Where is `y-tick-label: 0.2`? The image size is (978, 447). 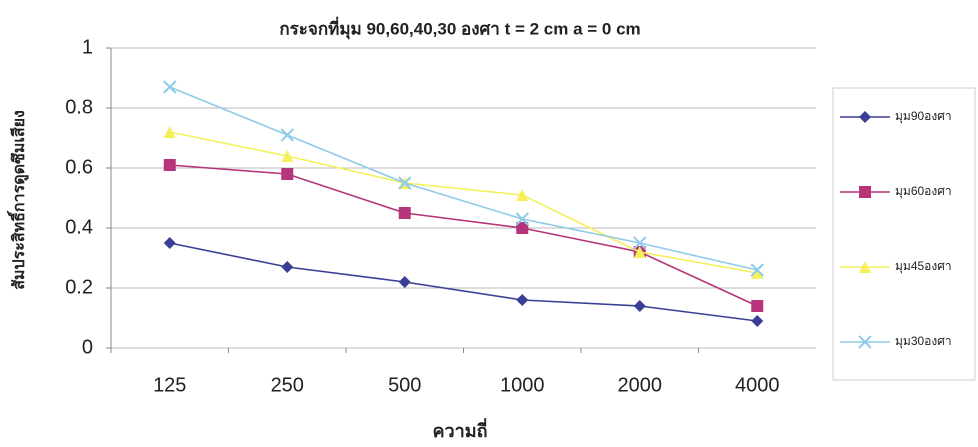
y-tick-label: 0.2 is located at coordinates (79, 287).